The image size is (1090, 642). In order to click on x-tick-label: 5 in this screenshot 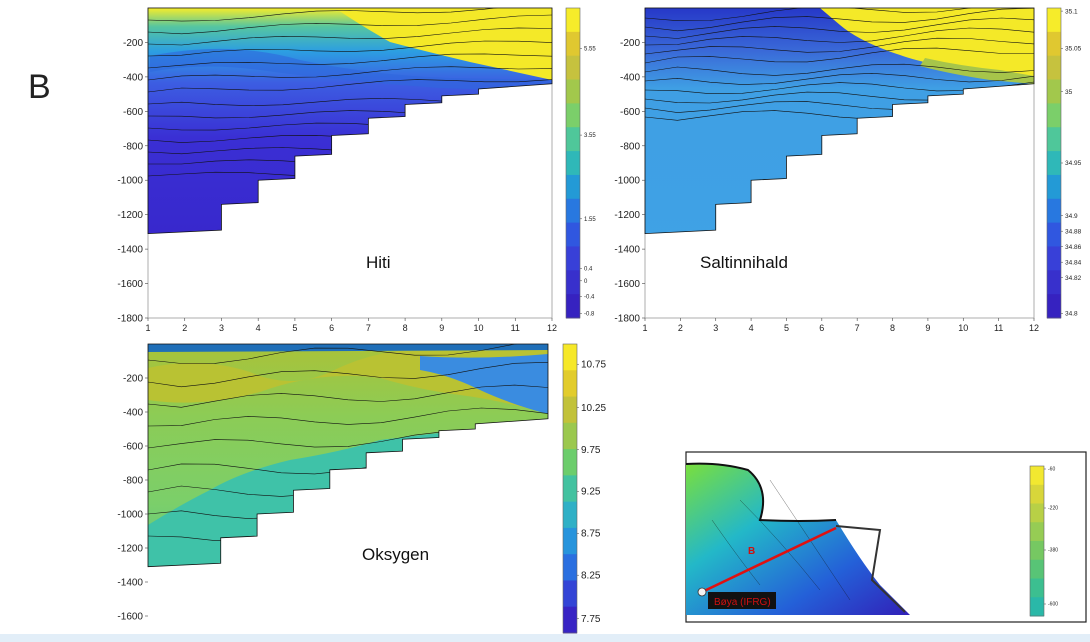, I will do `click(294, 328)`.